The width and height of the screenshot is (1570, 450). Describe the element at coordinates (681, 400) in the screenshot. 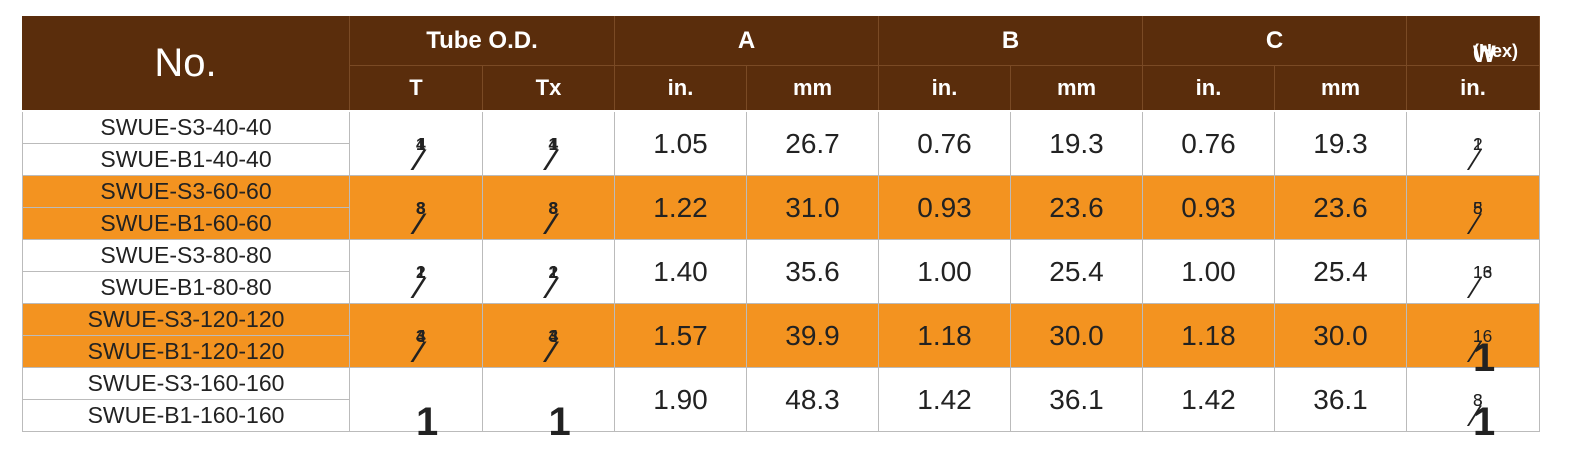

I see `dimension: 1.90` at that location.